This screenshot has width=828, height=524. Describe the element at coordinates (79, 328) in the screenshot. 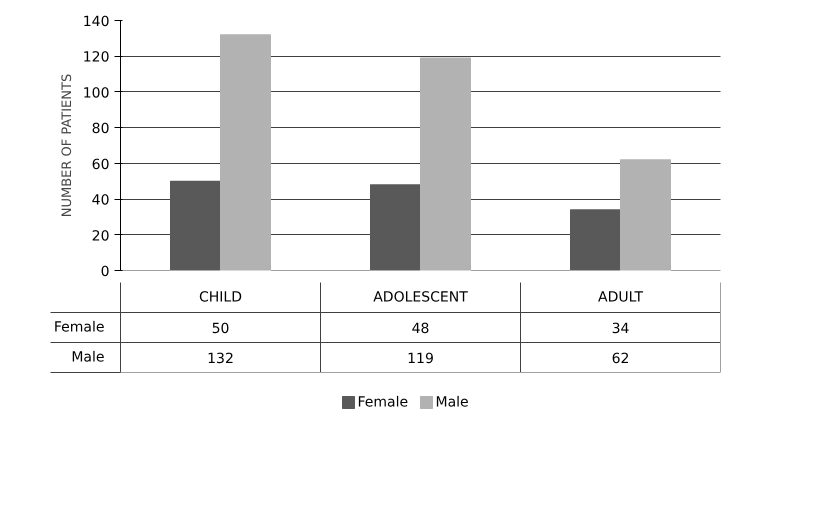

I see `text: Female` at that location.